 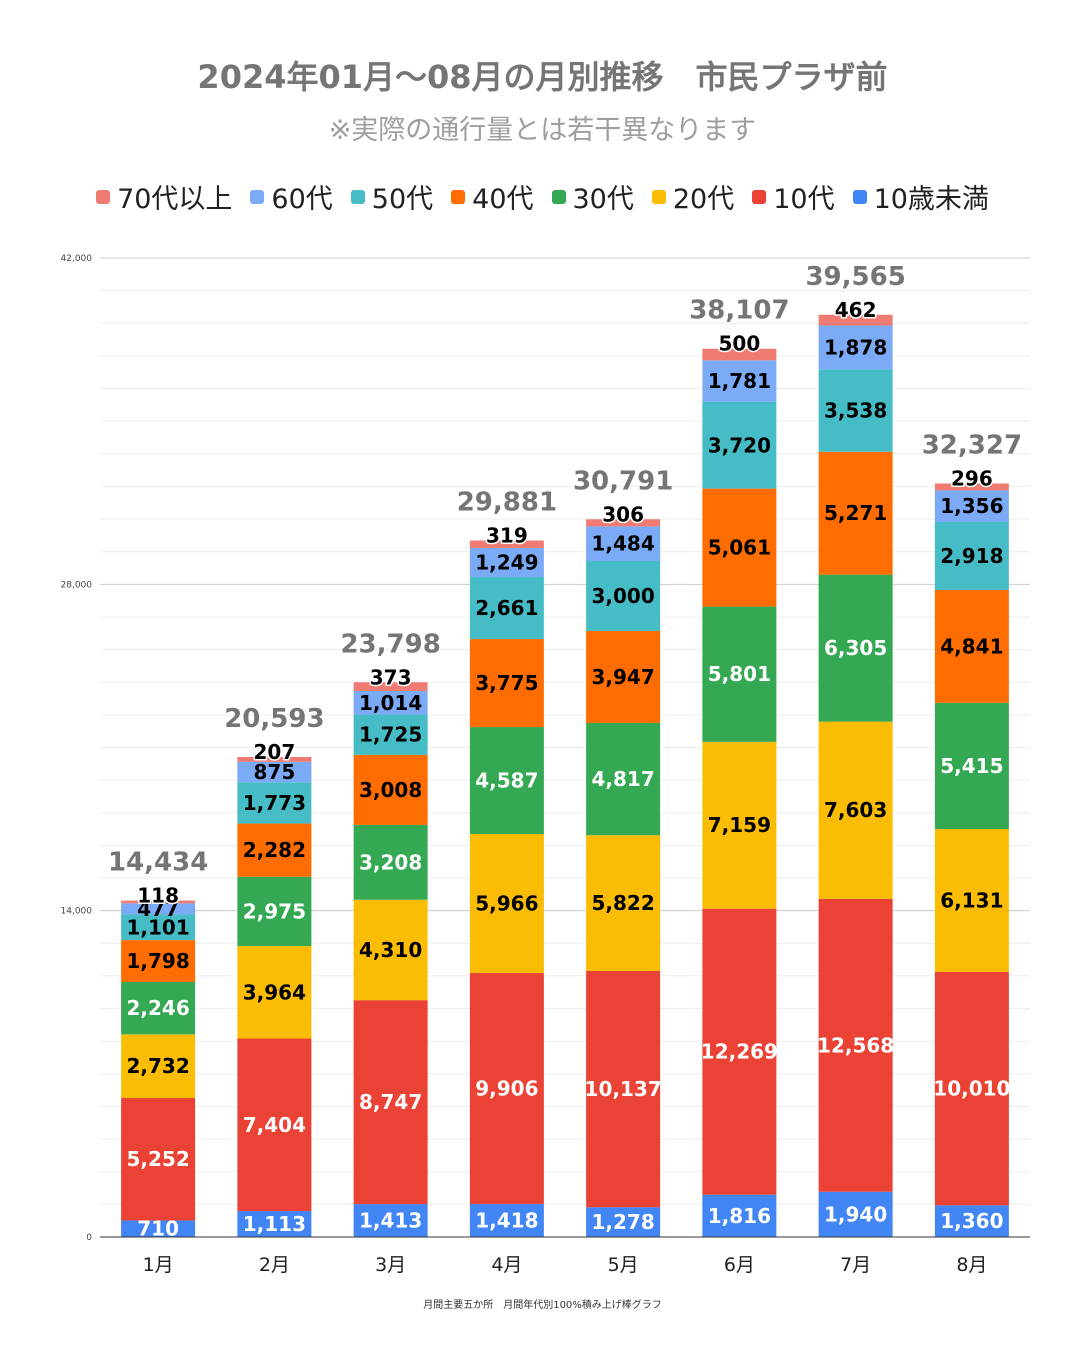 What do you see at coordinates (506, 781) in the screenshot?
I see `data-label: 4,587` at bounding box center [506, 781].